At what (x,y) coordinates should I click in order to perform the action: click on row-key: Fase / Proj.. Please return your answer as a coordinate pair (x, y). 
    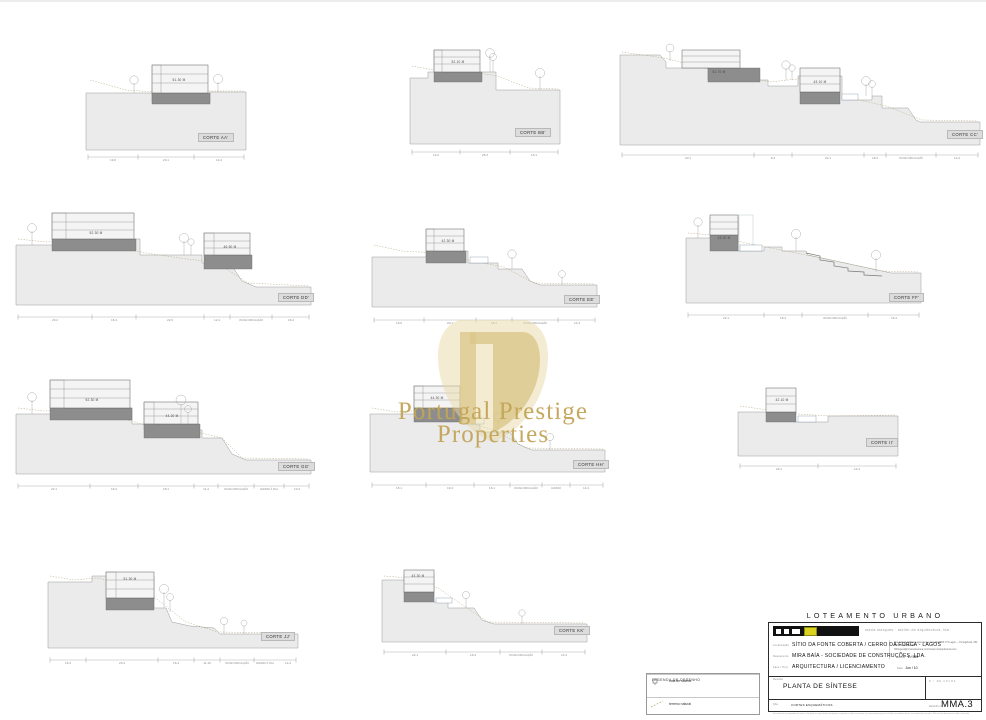
    Looking at the image, I should click on (781, 667).